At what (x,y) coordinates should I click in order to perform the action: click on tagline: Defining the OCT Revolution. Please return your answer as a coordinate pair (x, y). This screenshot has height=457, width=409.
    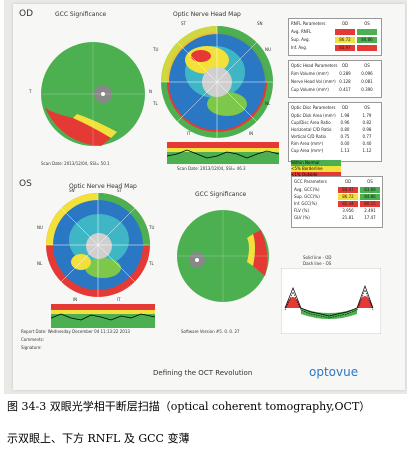
    Looking at the image, I should click on (203, 373).